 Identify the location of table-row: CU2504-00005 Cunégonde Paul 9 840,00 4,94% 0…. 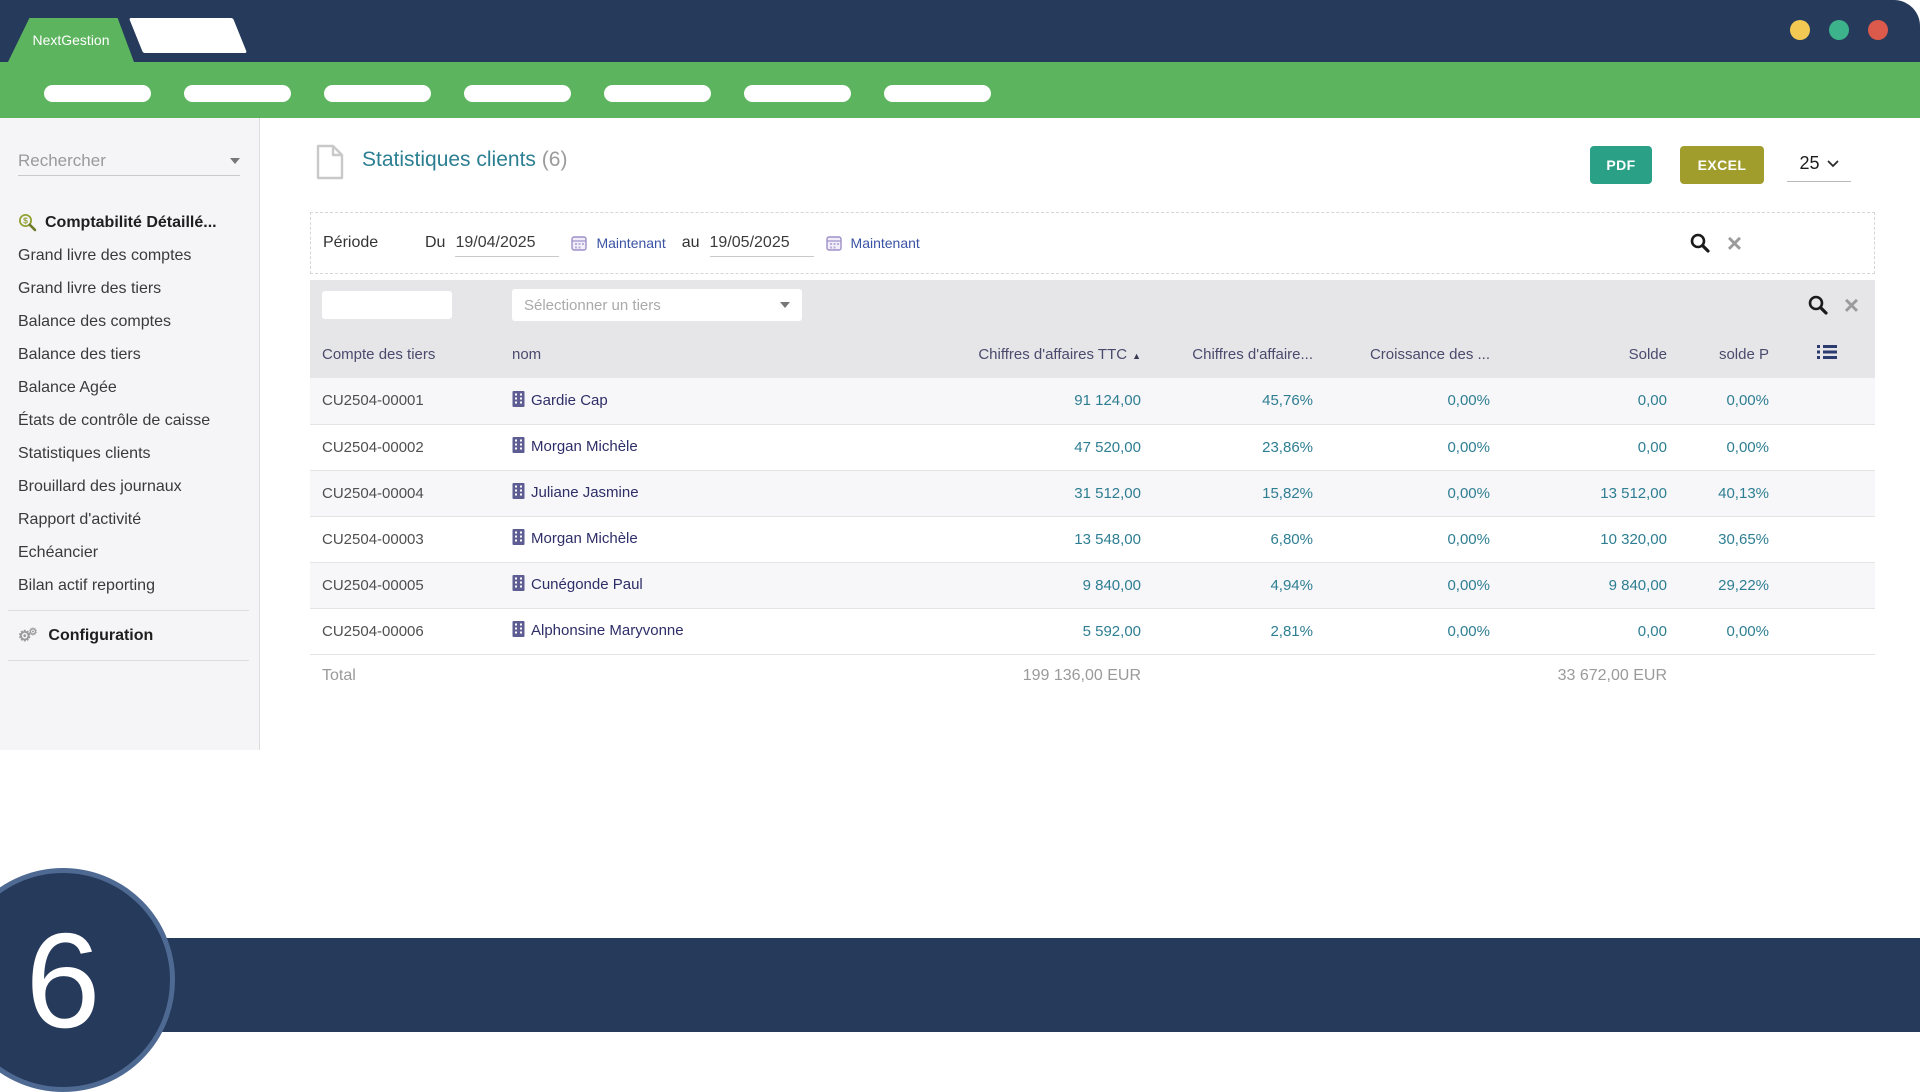
(1092, 585).